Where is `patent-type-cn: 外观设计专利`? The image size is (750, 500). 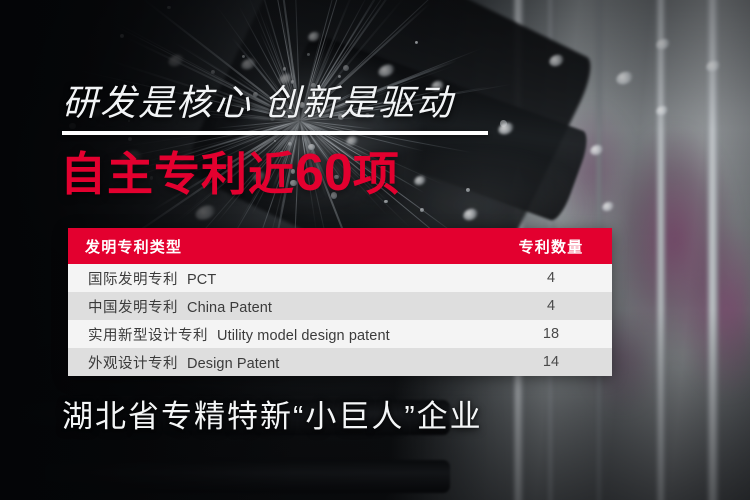
patent-type-cn: 外观设计专利 is located at coordinates (133, 363).